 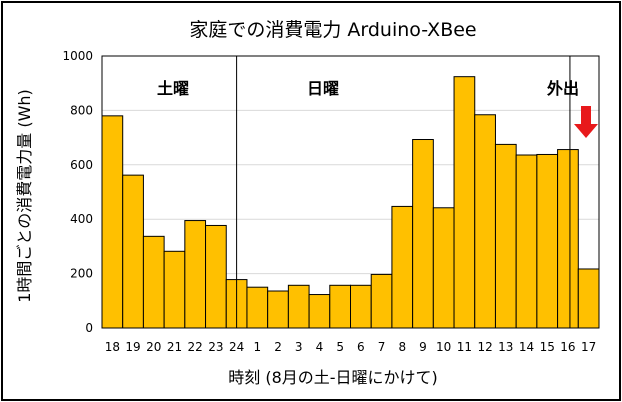 I want to click on sunday-label: 日曜, so click(x=323, y=88).